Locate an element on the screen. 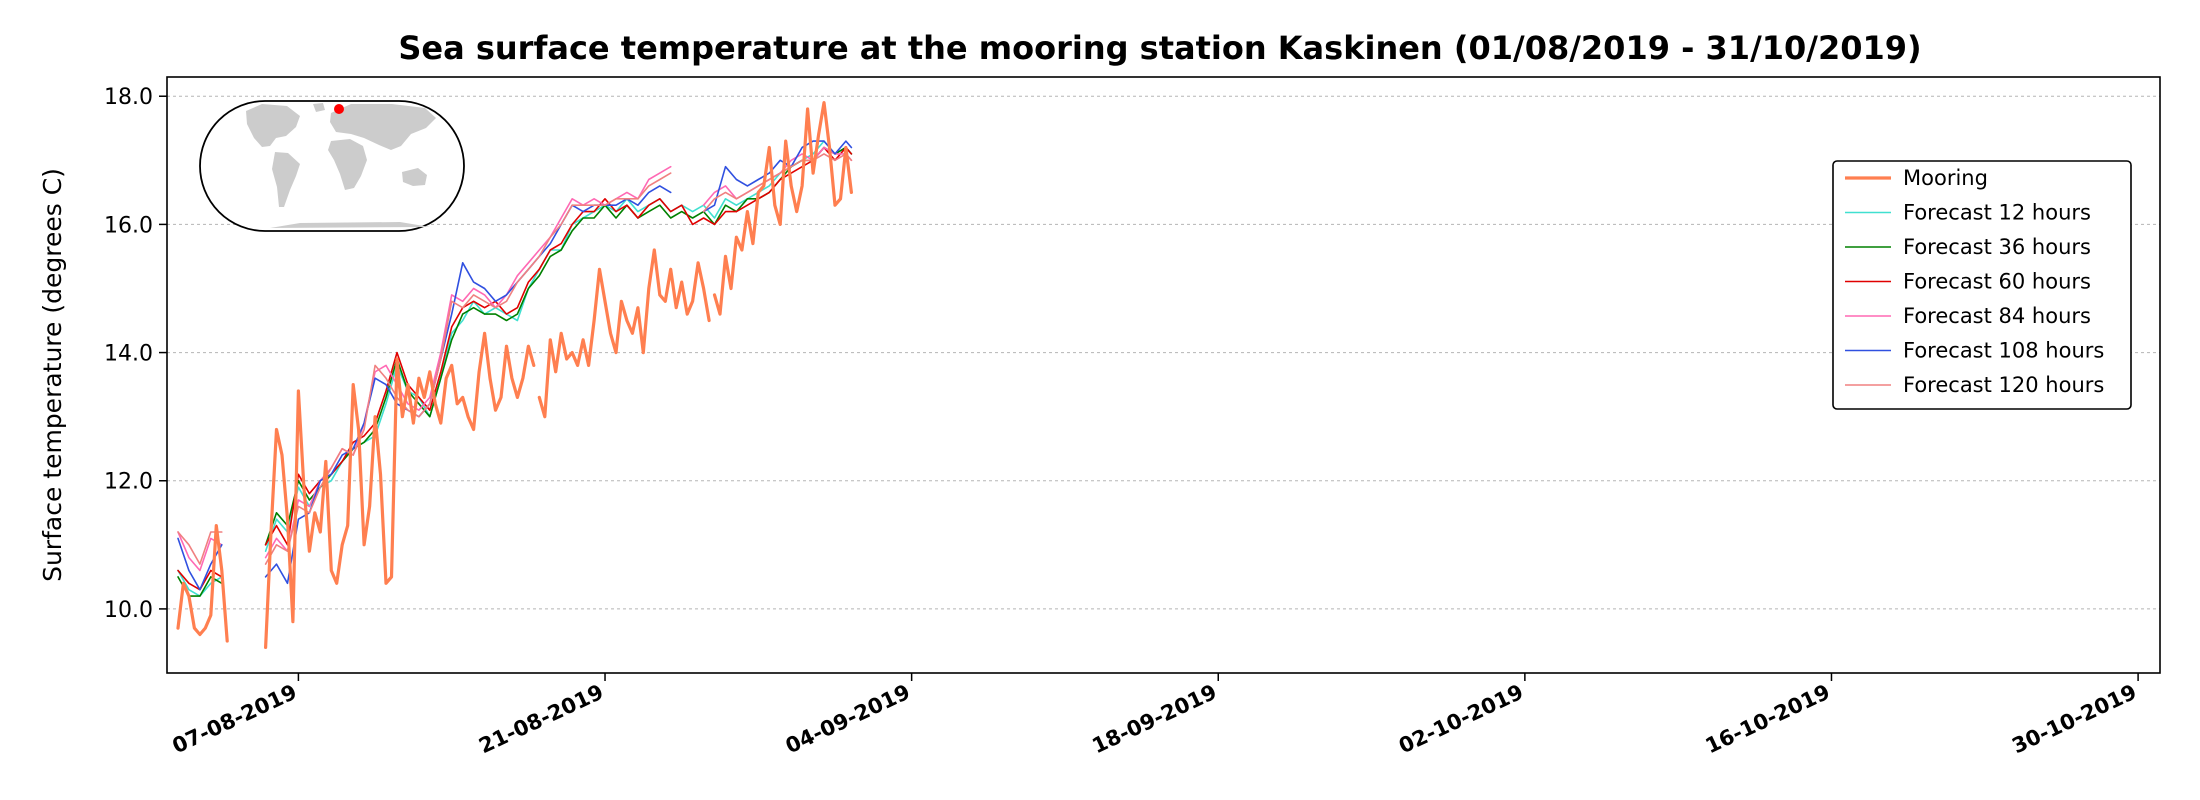  legend-label: Forecast 36 hours is located at coordinates (1997, 247).